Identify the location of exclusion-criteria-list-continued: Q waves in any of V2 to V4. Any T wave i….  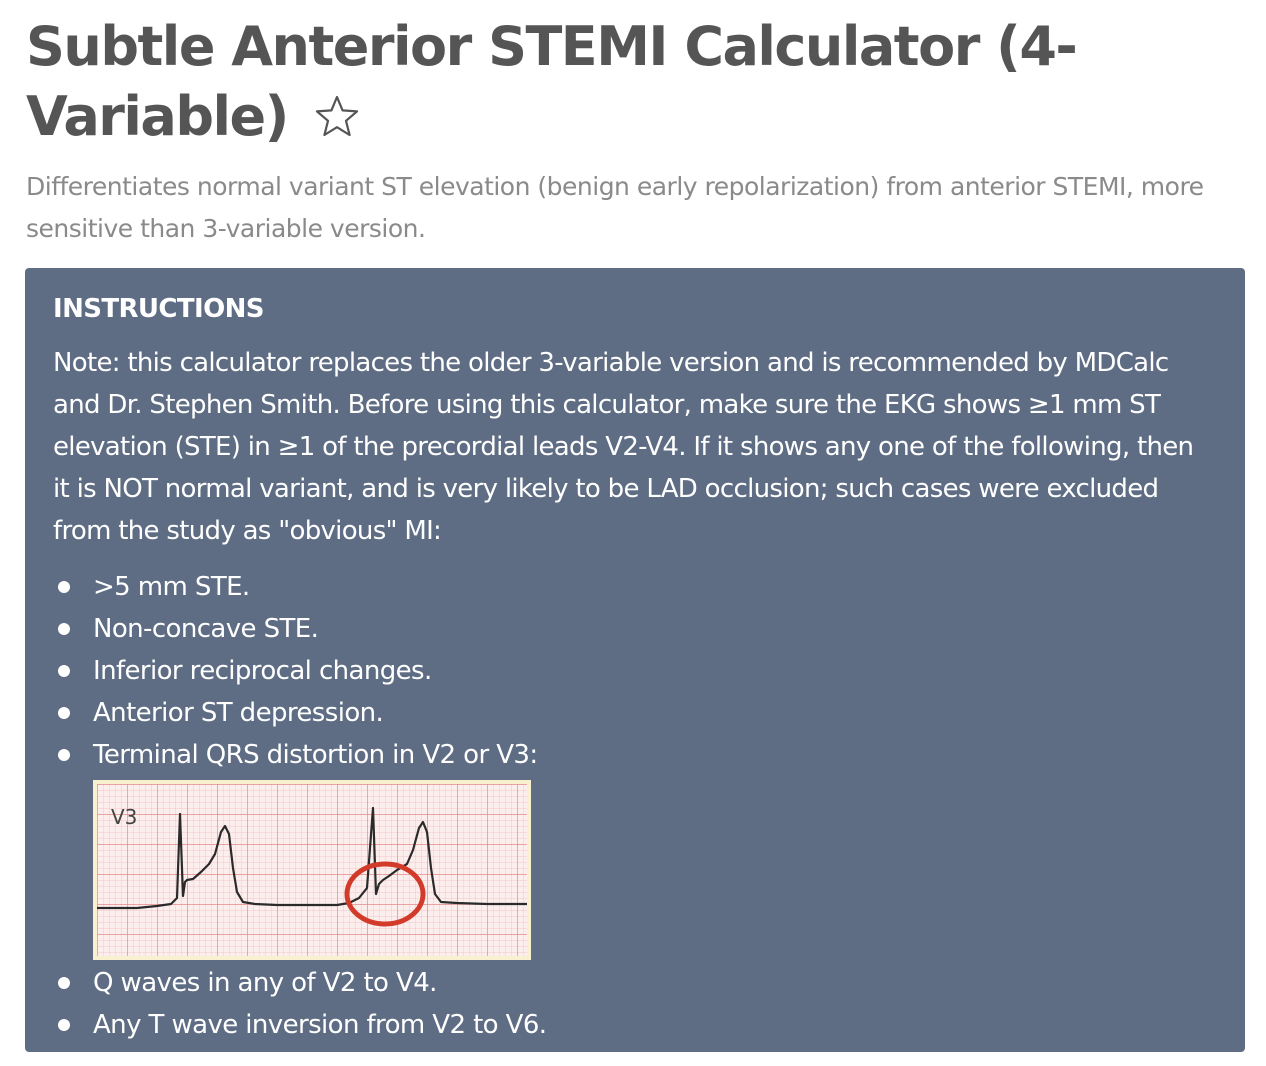
(634, 1004).